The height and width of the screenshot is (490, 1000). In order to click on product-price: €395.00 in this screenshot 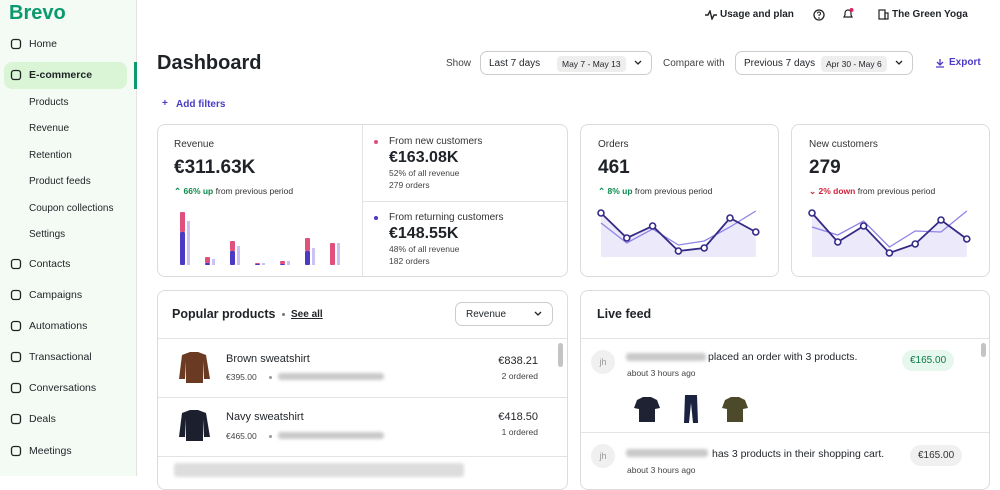, I will do `click(241, 377)`.